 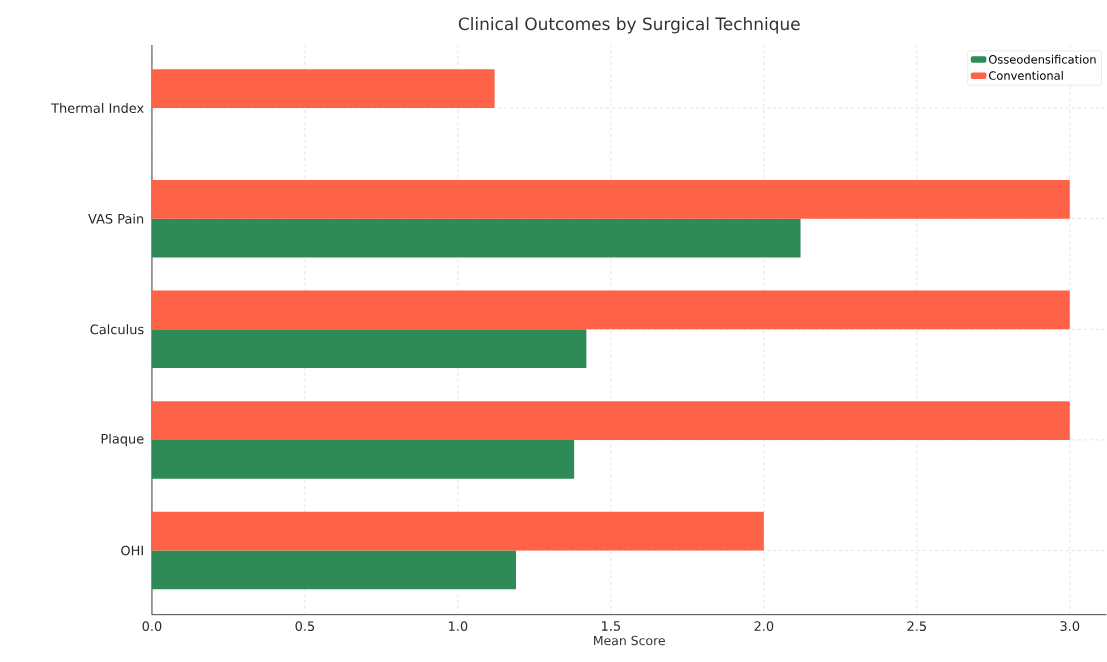 I want to click on x-tick-label: 0.5, so click(x=305, y=626).